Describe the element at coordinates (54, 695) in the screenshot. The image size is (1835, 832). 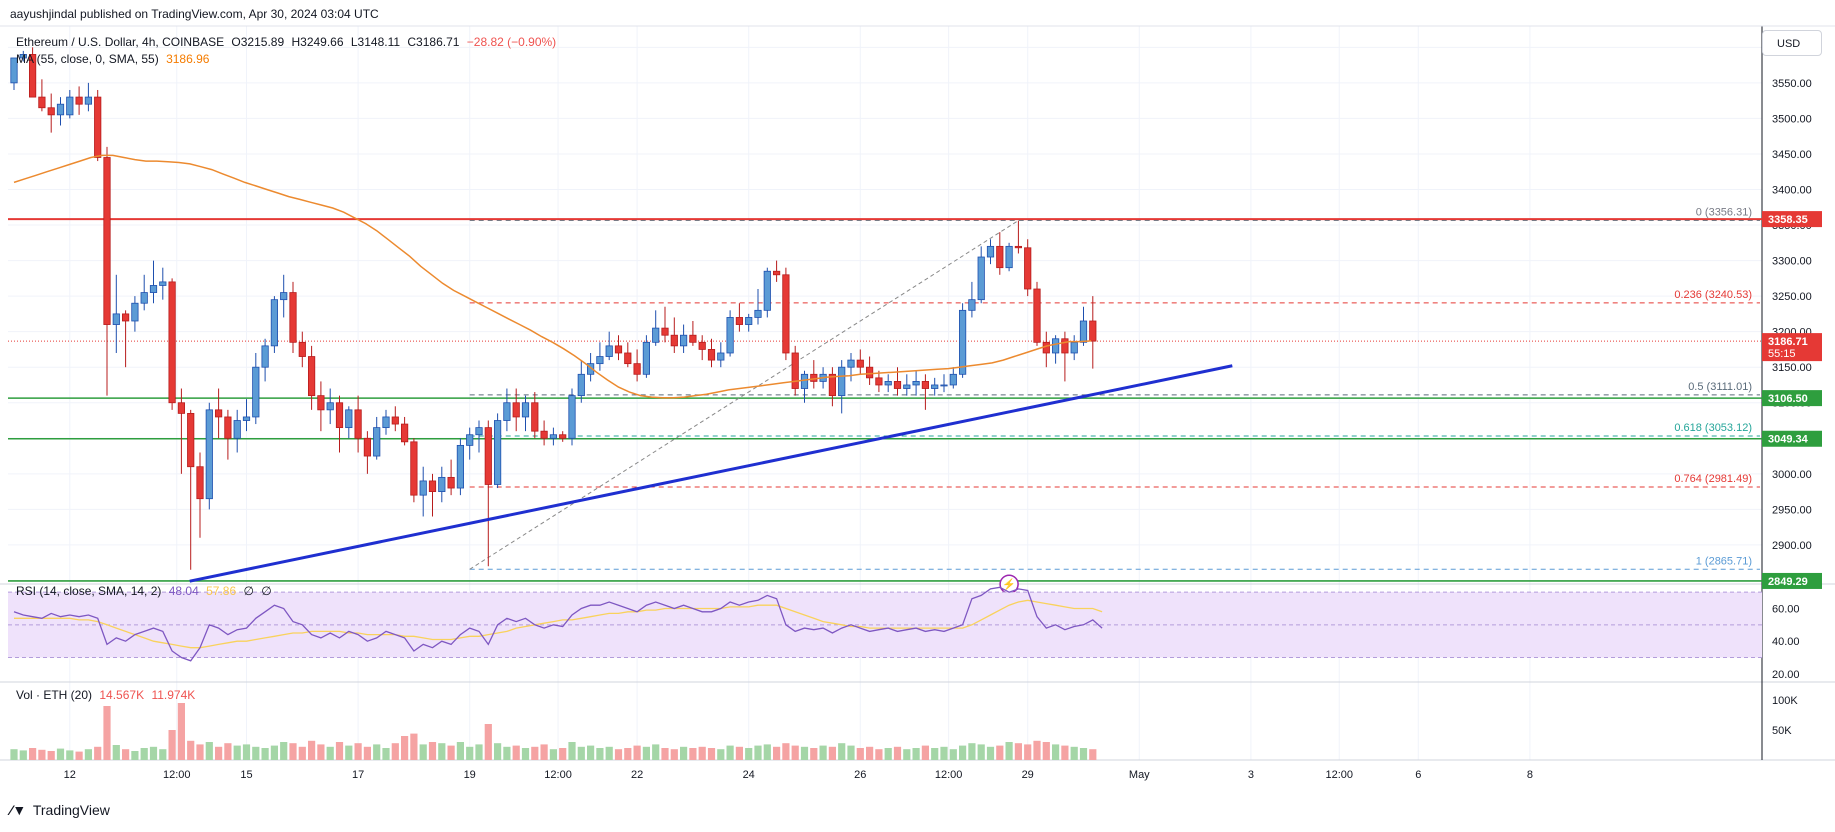
I see `volume-label: Vol · ETH (20)` at that location.